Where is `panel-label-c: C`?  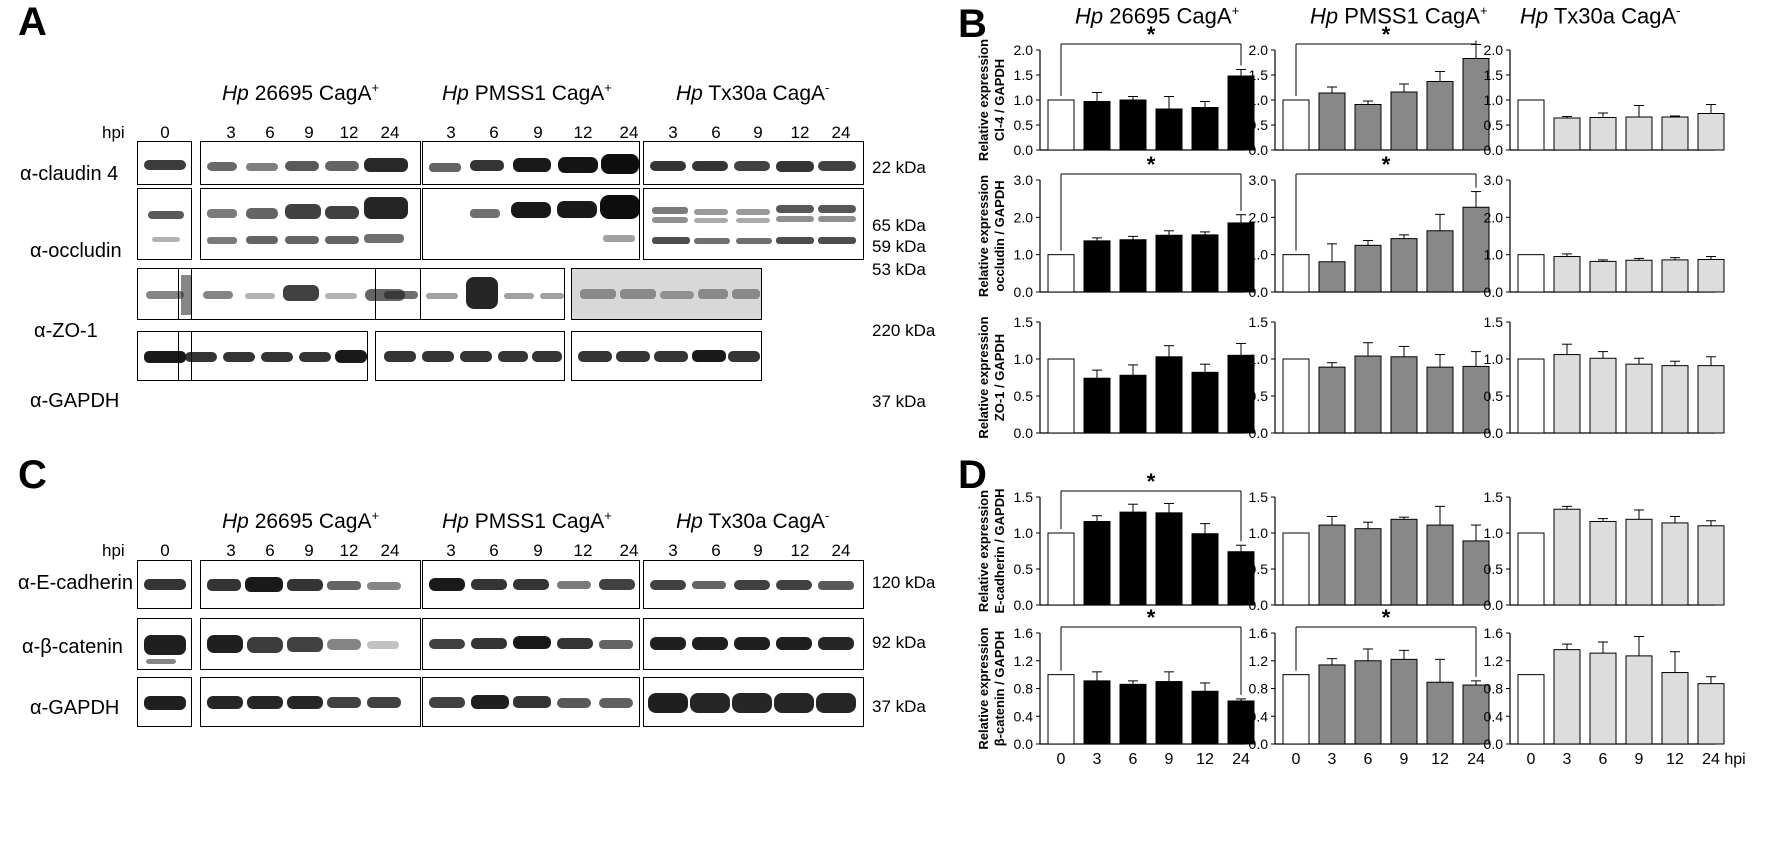
panel-label-c: C is located at coordinates (32, 475).